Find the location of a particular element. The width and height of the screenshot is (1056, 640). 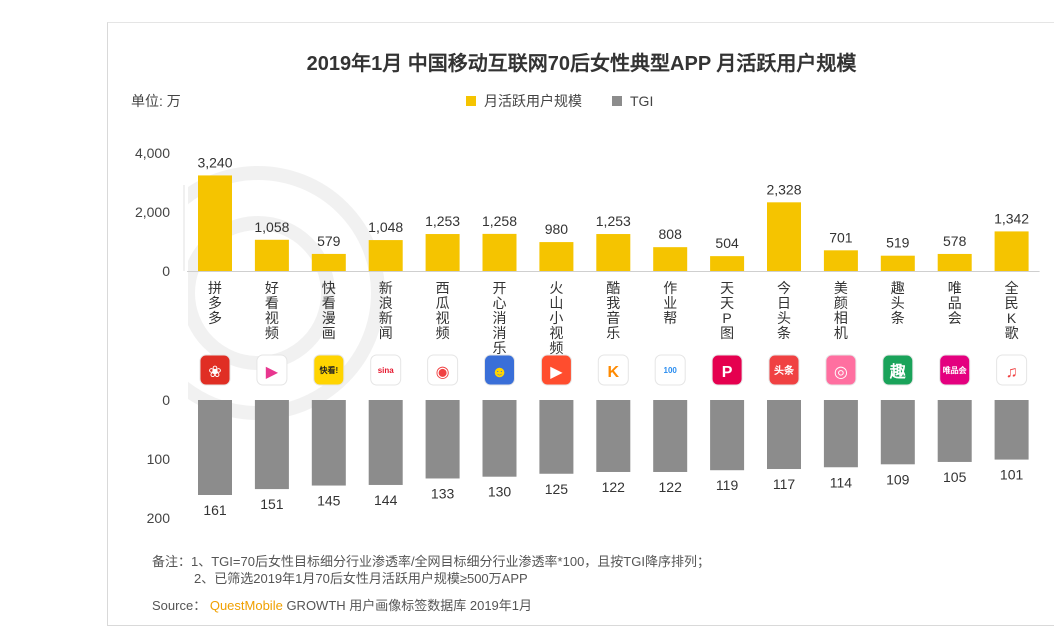

huoshan-icon-glyph: ▶ is located at coordinates (556, 372).